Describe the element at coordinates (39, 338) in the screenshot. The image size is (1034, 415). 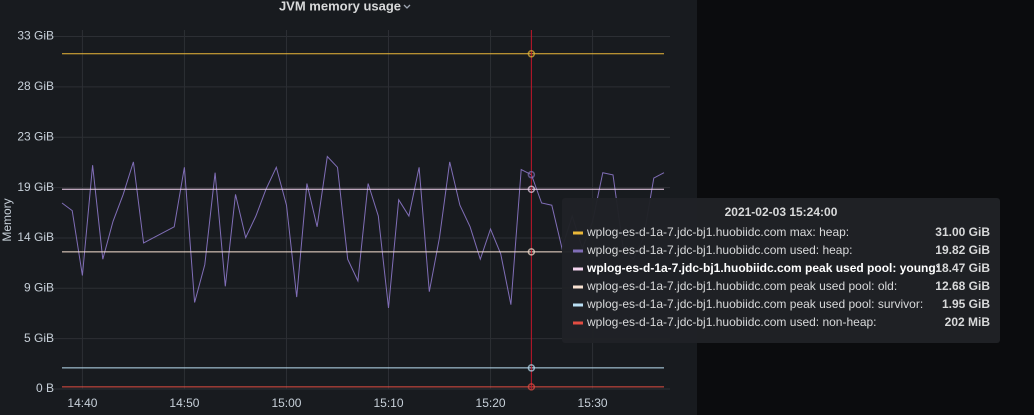
I see `y-tick-label: 5 GiB` at that location.